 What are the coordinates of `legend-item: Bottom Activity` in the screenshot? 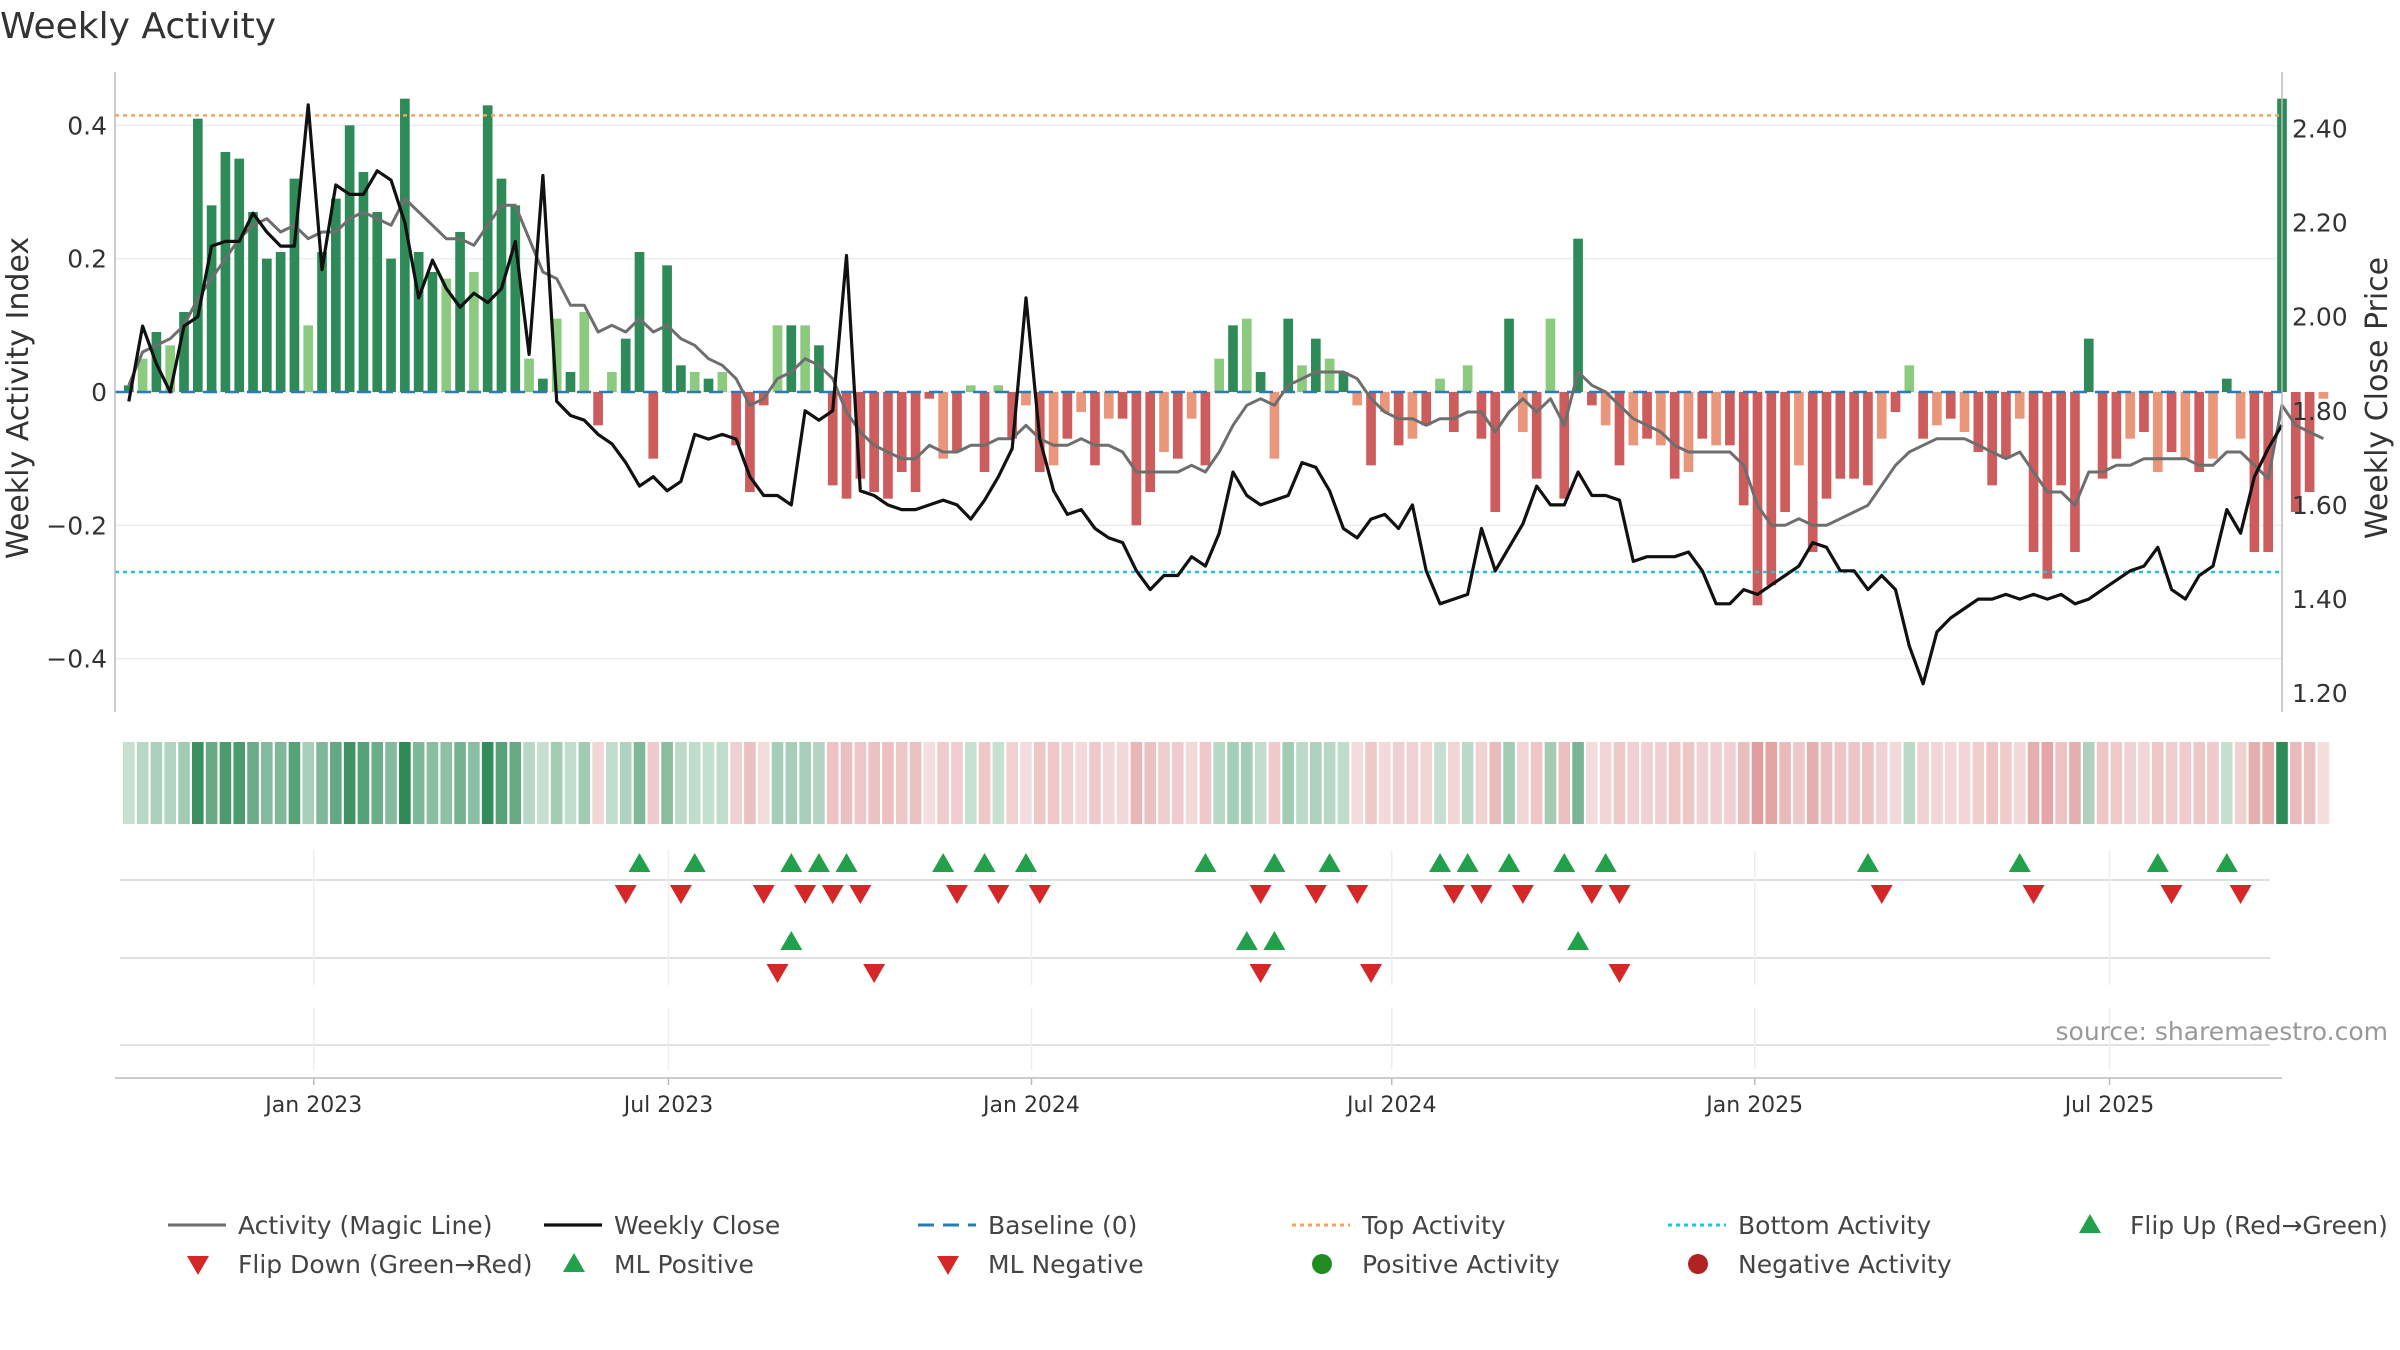 It's located at (1799, 1225).